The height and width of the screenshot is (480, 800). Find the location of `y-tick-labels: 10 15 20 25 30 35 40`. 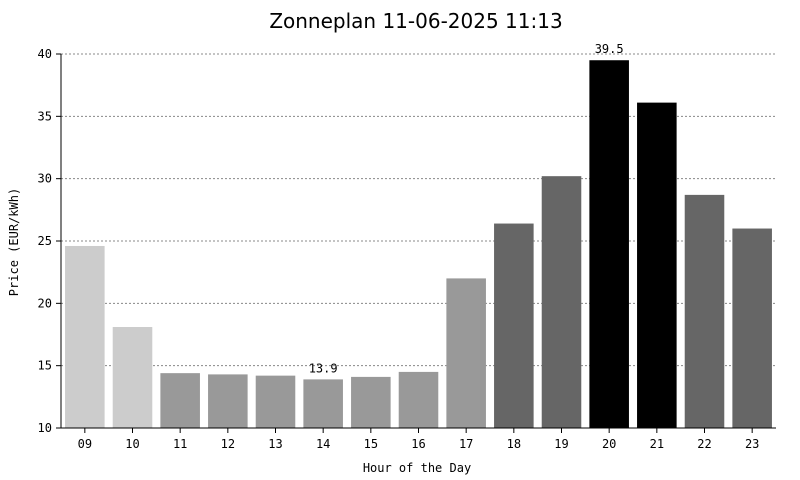

y-tick-labels: 10 15 20 25 30 35 40 is located at coordinates (45, 241).